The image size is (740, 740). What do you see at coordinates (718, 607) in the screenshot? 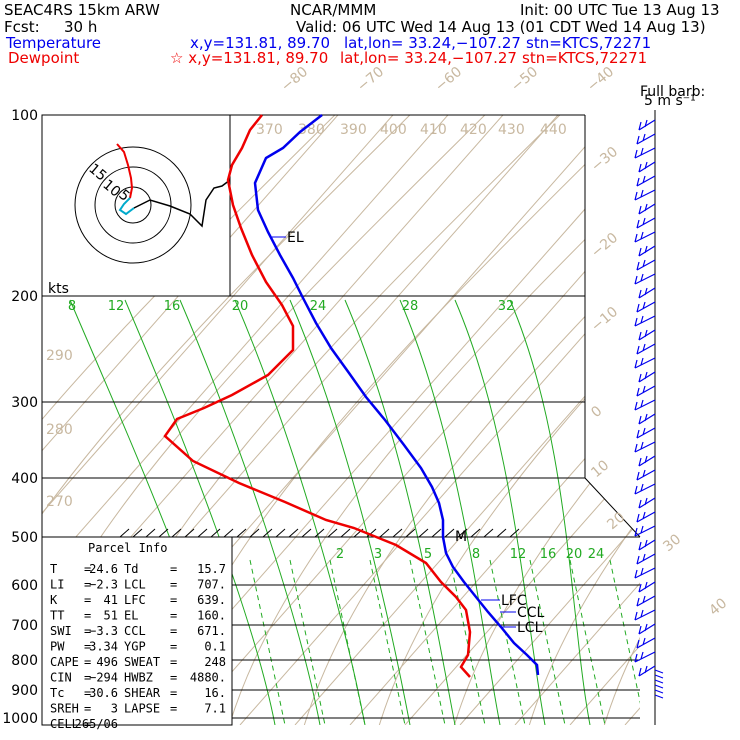
I see `isotherm-label: 40` at bounding box center [718, 607].